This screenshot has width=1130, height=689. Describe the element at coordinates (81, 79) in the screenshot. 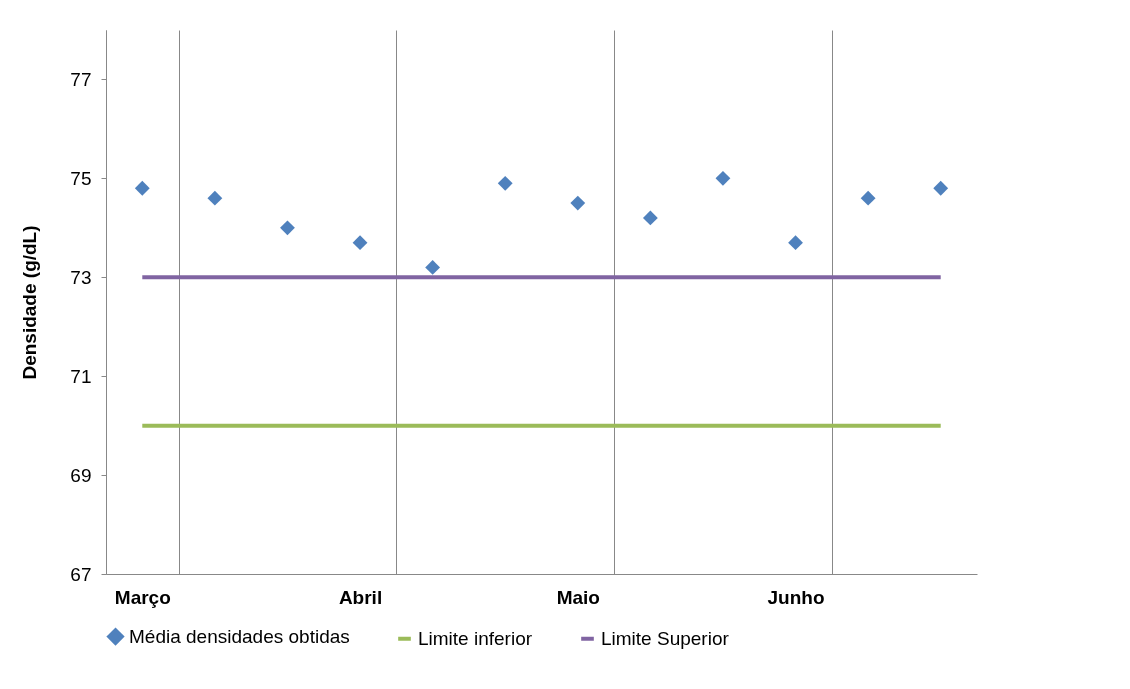

I see `y-tick-label: 77` at that location.